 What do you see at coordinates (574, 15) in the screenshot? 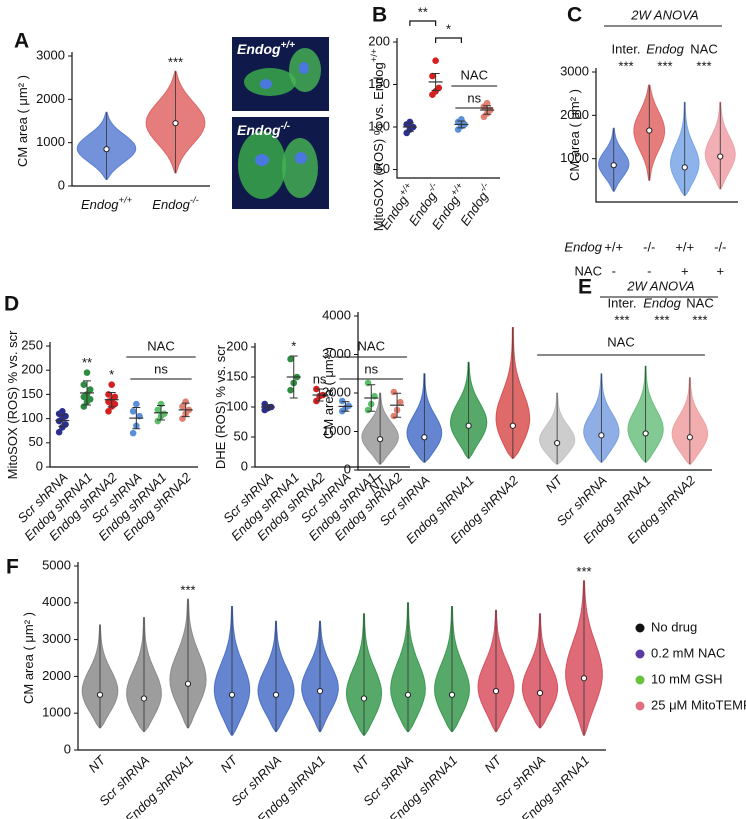
I see `panel-label: C` at bounding box center [574, 15].